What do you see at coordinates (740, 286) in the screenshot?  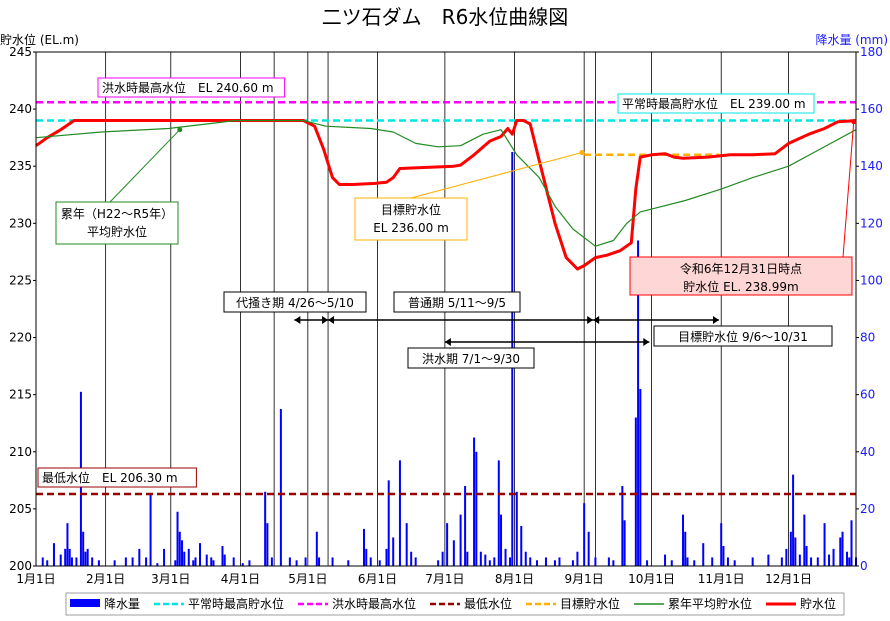 I see `annotation-text: 貯水位 EL. 238.99m` at bounding box center [740, 286].